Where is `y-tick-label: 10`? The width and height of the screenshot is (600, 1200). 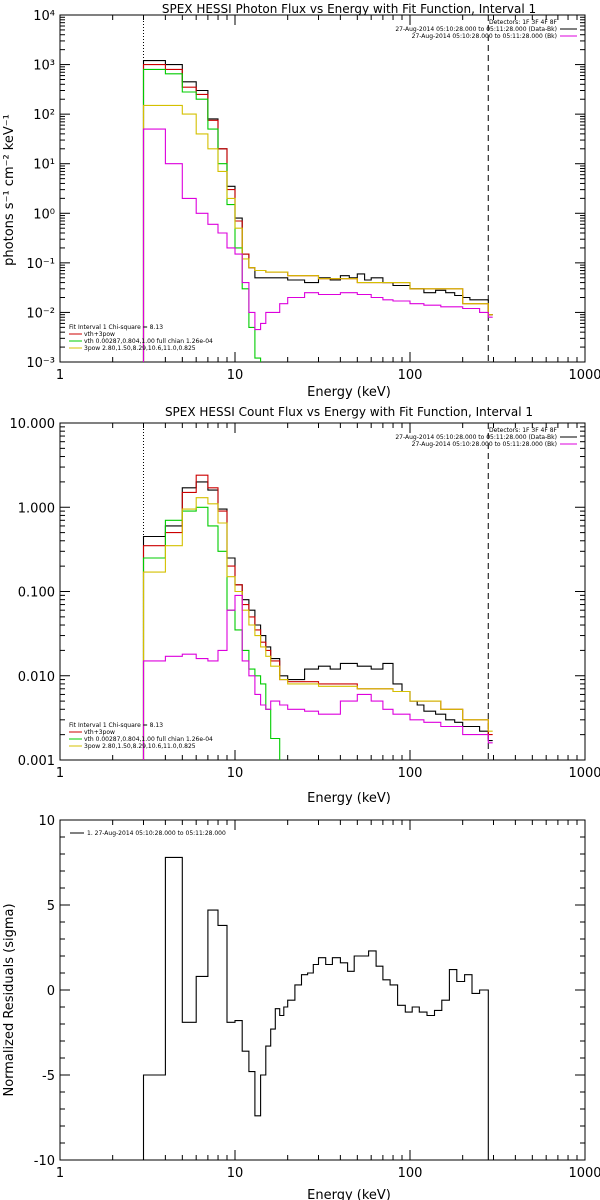
y-tick-label: 10 is located at coordinates (46, 821).